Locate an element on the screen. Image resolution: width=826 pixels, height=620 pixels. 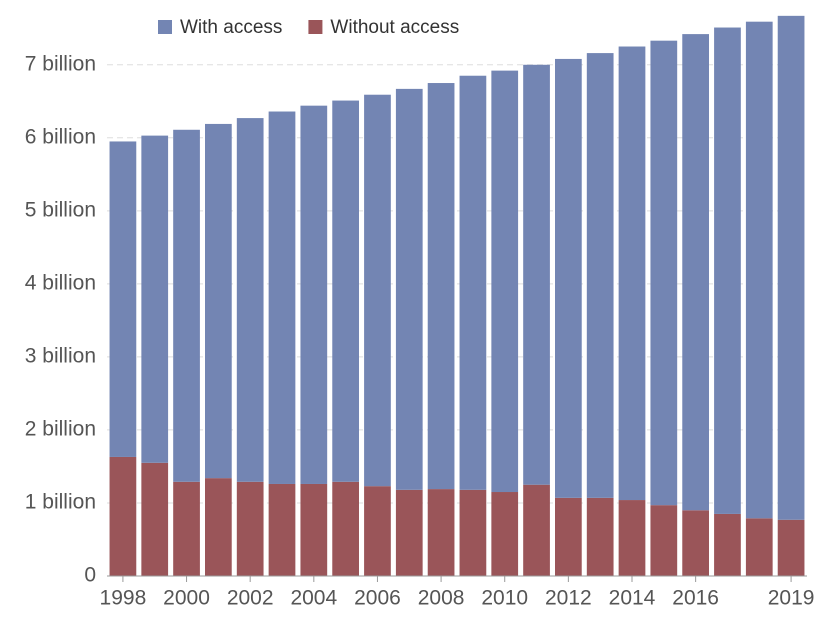
y-tick-label: 0 is located at coordinates (90, 575).